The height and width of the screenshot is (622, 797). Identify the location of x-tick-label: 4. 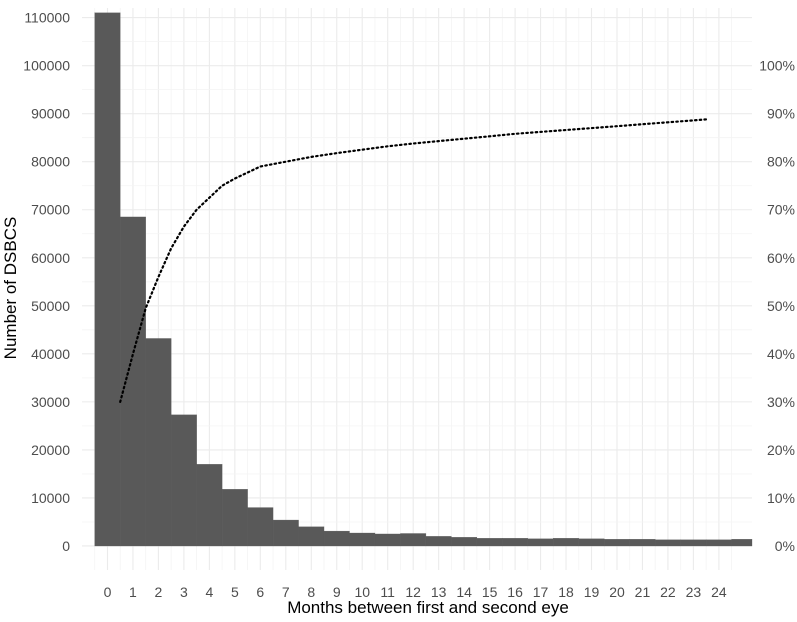
(209, 592).